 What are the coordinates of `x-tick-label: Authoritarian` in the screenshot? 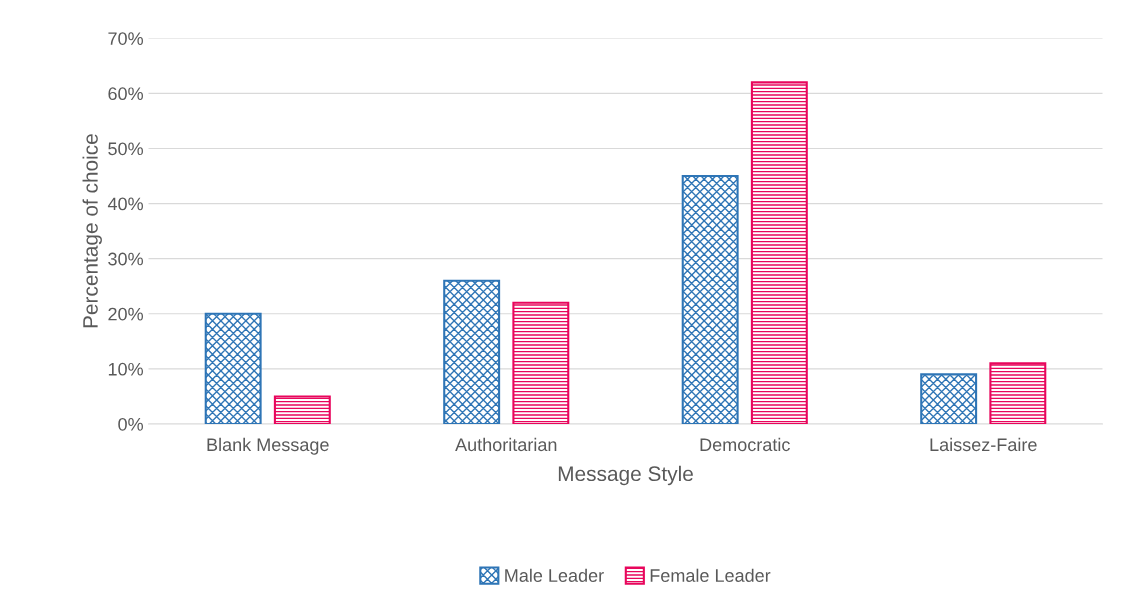 It's located at (506, 444).